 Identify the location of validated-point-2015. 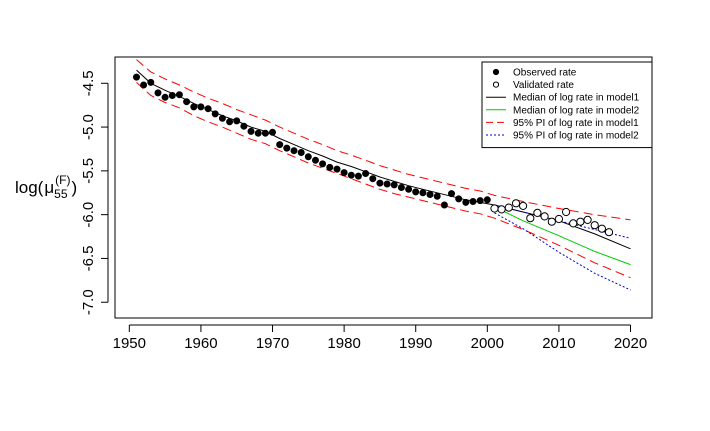
(594, 225).